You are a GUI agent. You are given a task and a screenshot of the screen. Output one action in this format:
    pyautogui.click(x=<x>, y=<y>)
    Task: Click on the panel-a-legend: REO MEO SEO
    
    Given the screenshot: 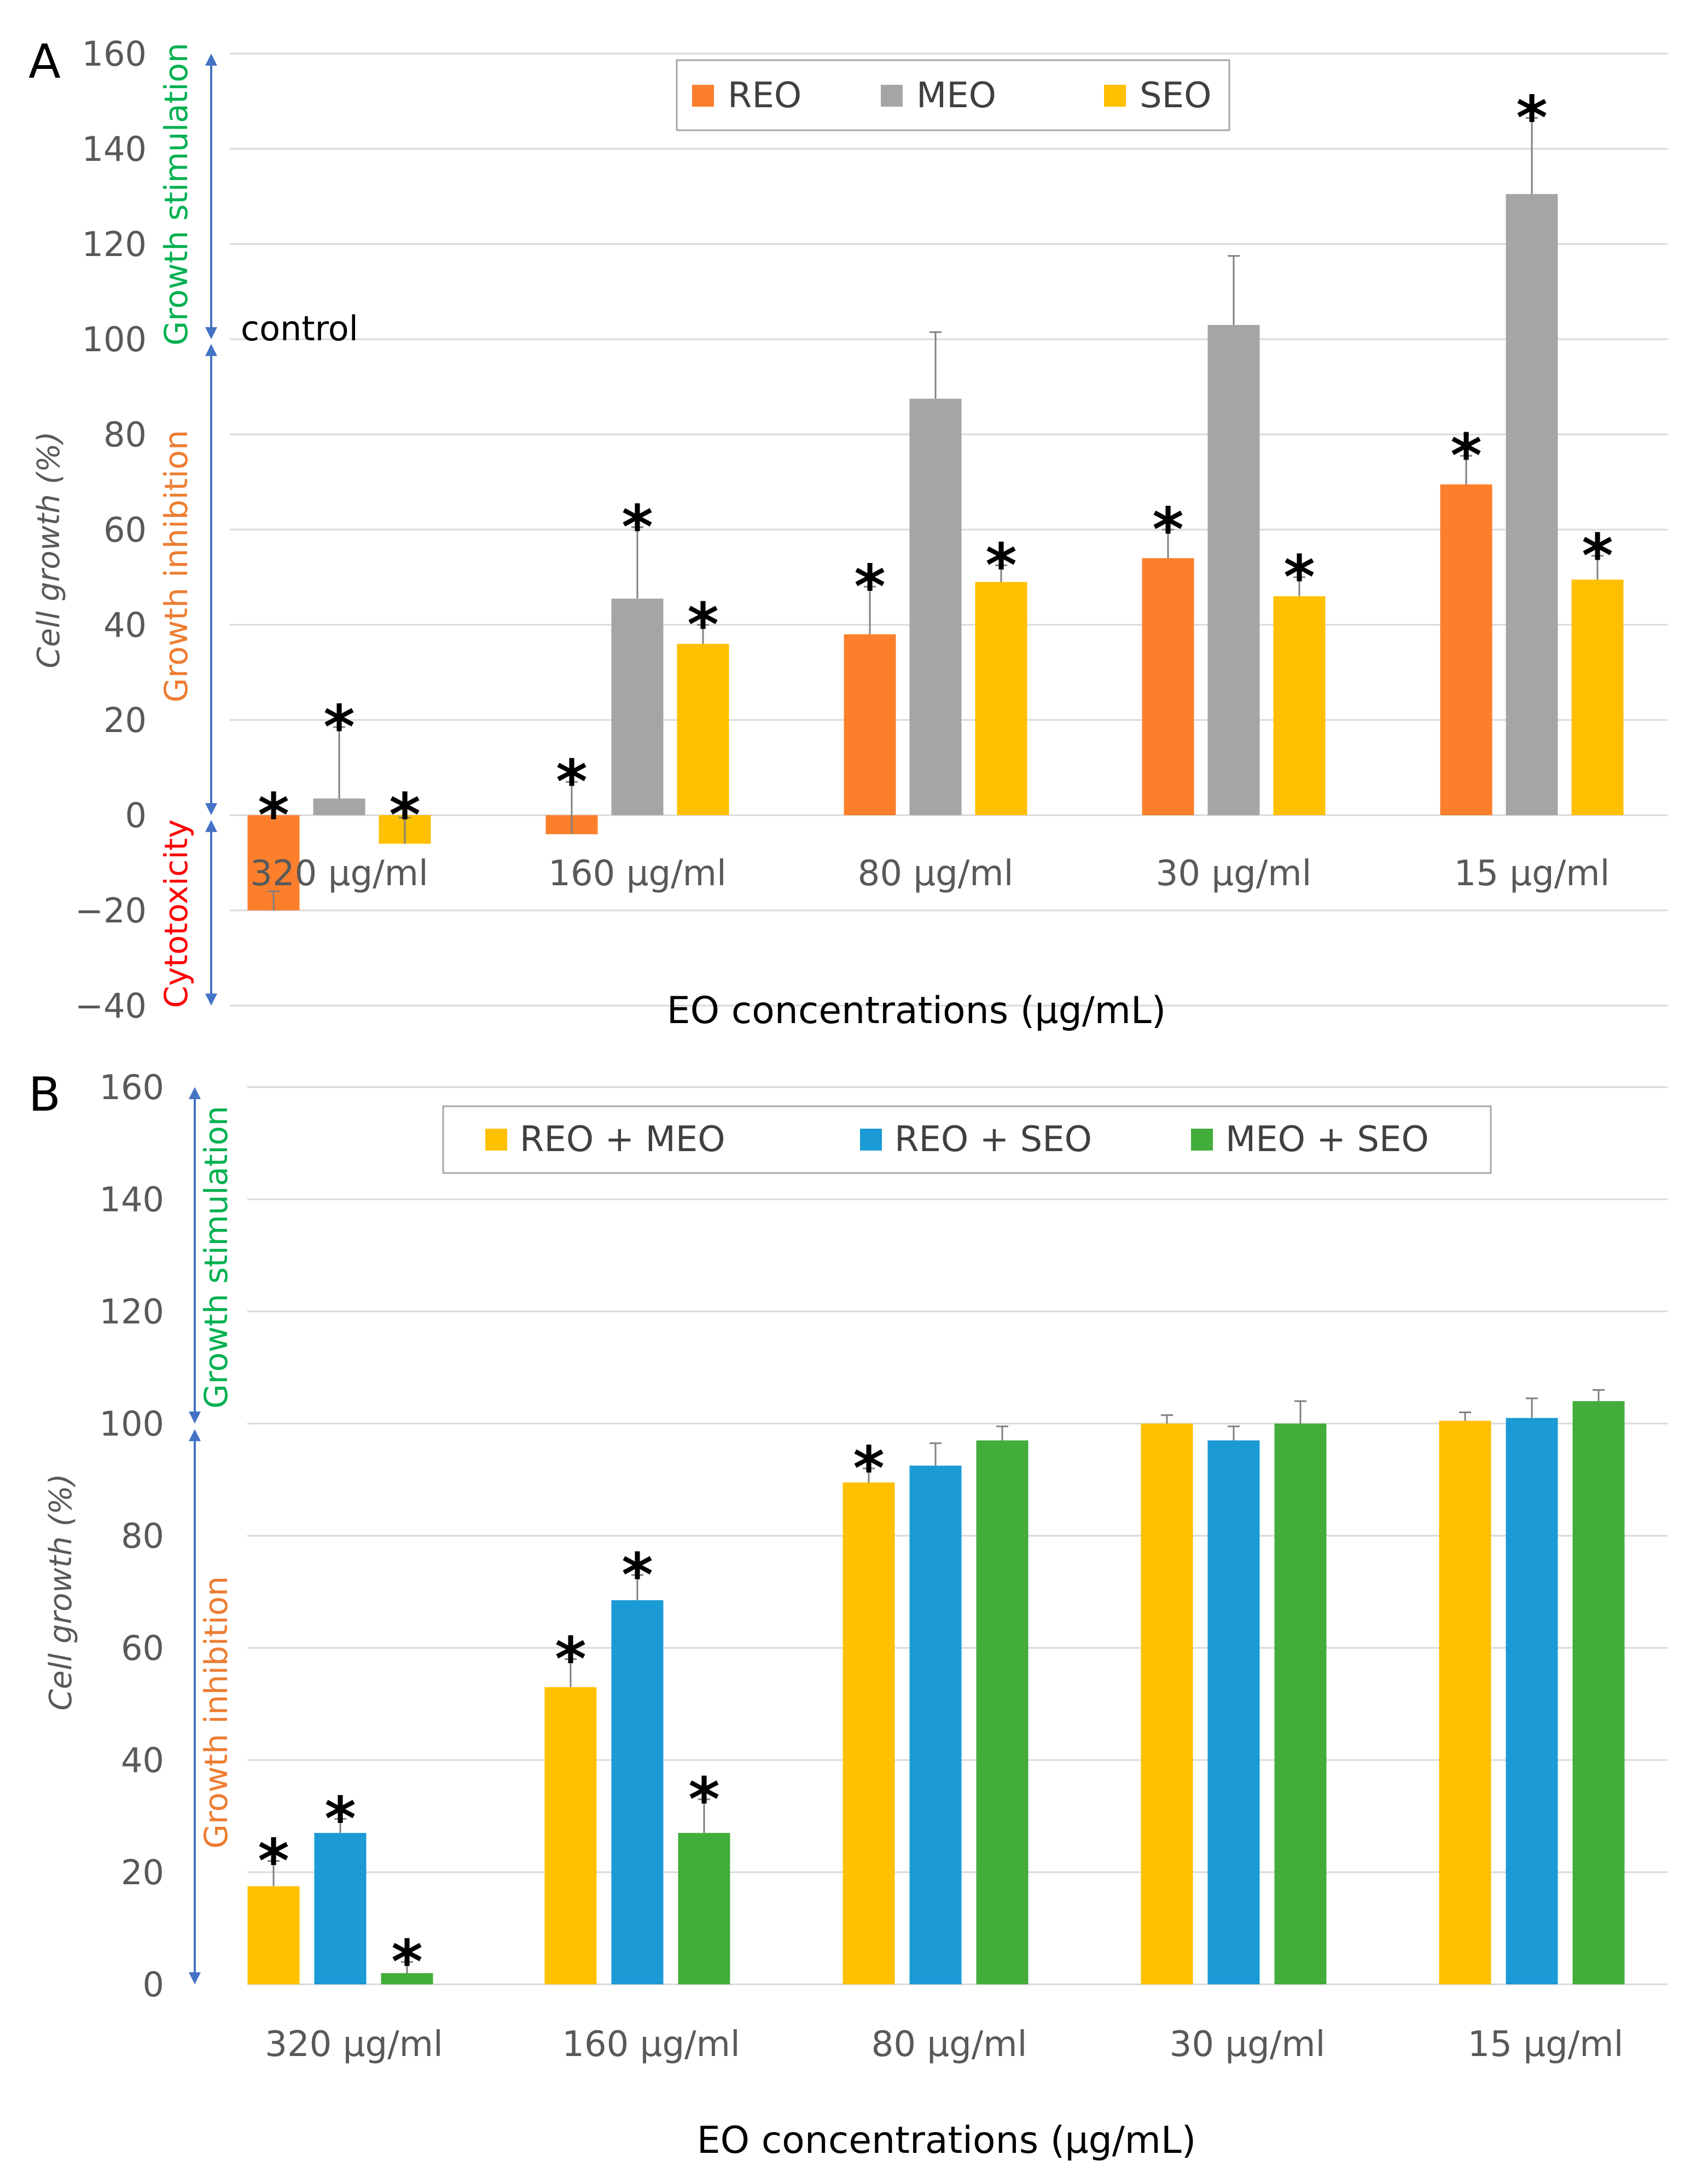 What is the action you would take?
    pyautogui.click(x=953, y=95)
    